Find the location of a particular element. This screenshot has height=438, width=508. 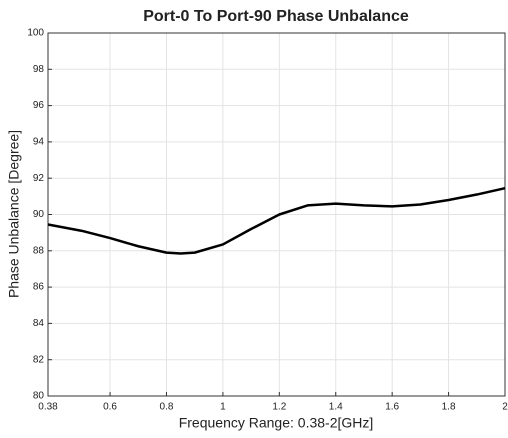

x-tick-label: 0.8 is located at coordinates (167, 407).